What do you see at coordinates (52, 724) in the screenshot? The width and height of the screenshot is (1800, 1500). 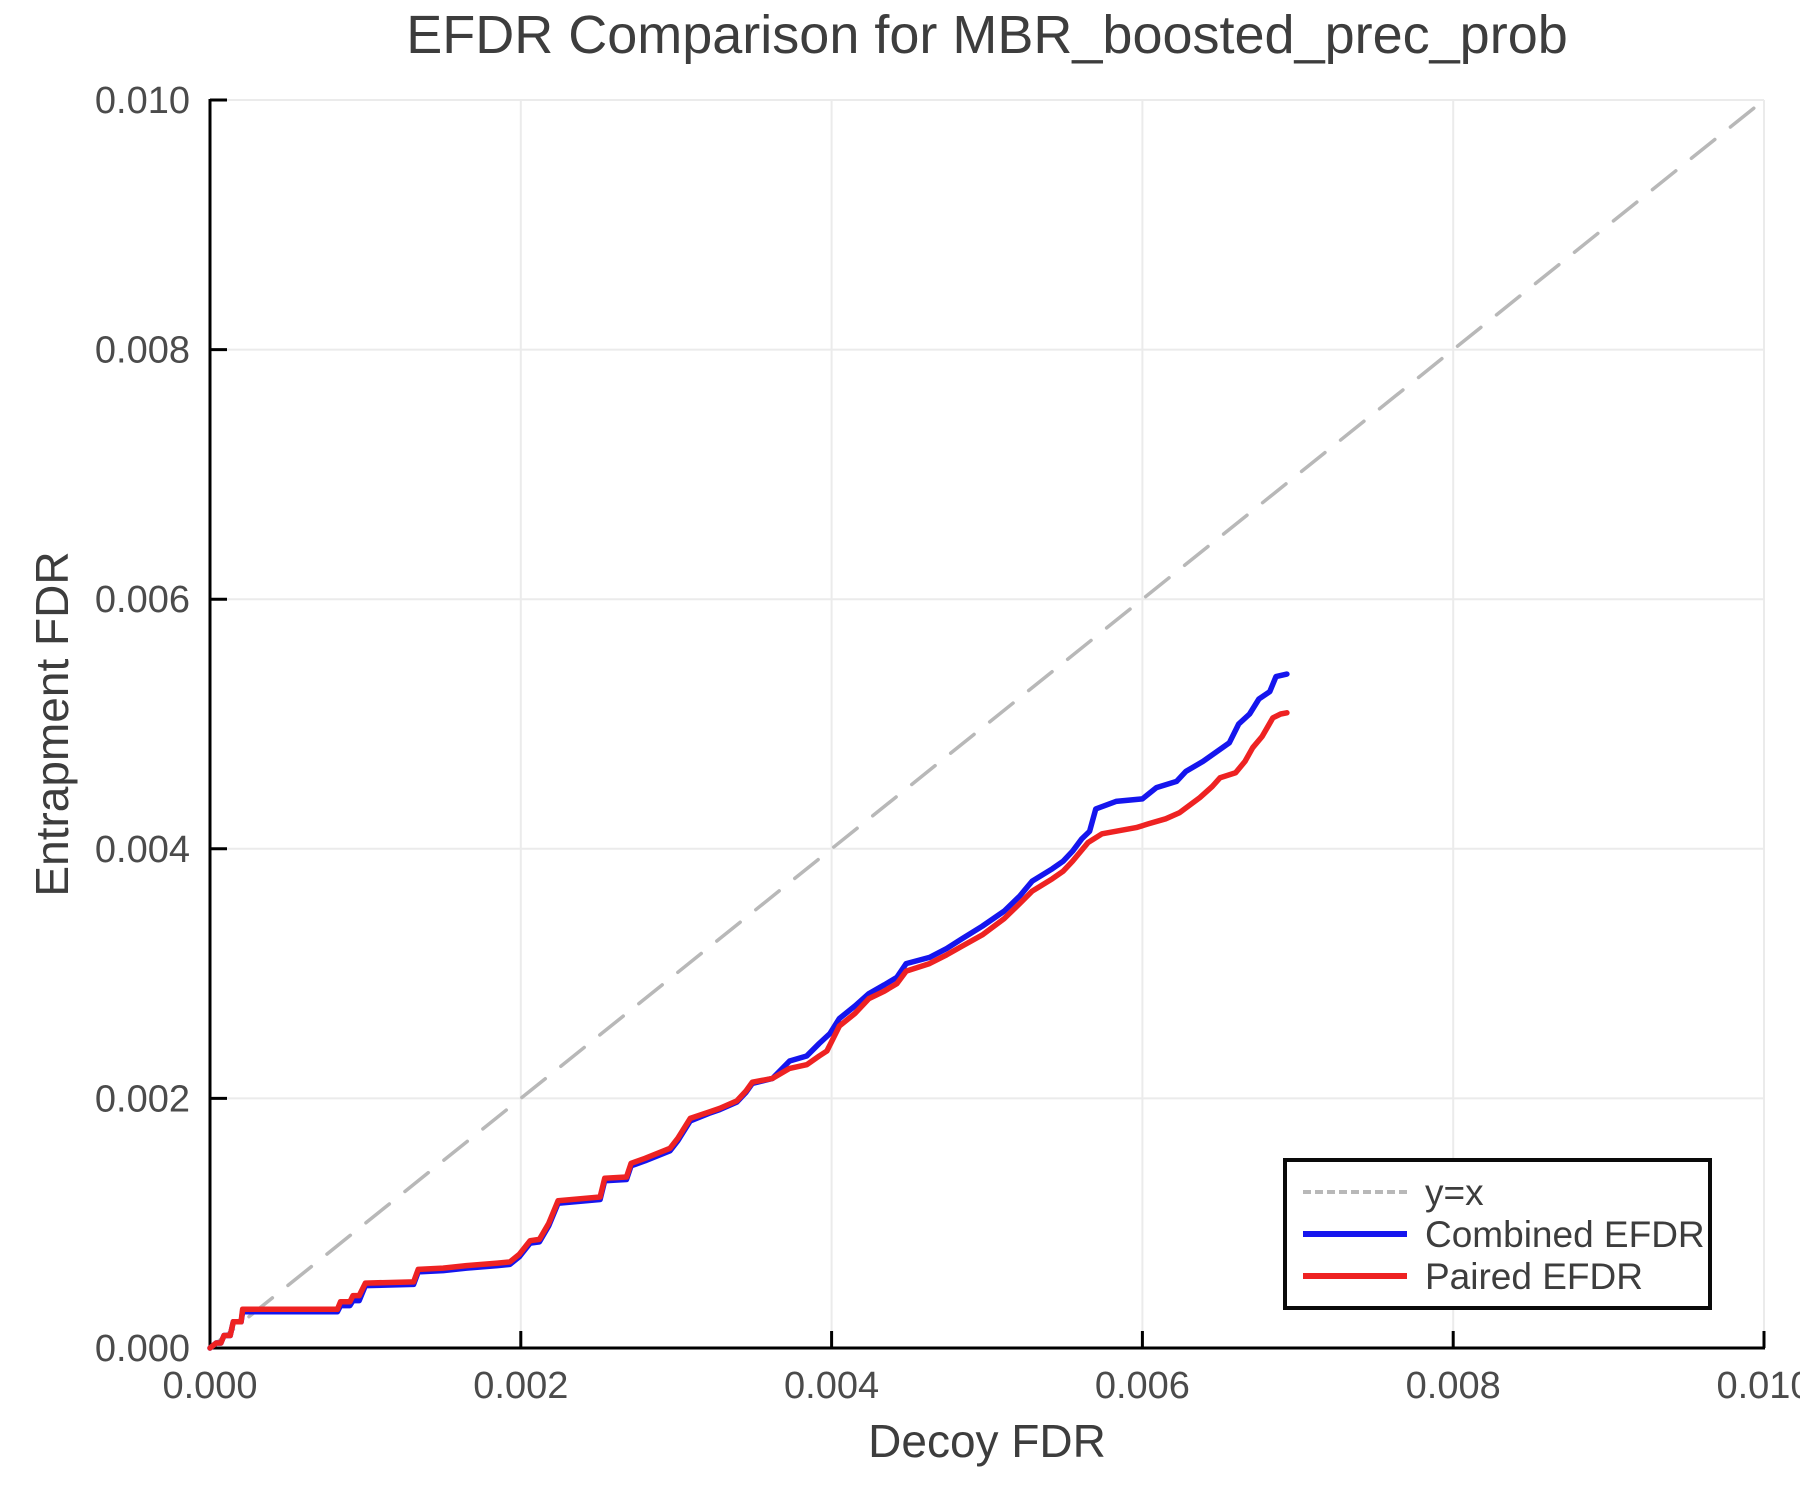 I see `y-axis-label: Entrapment FDR` at bounding box center [52, 724].